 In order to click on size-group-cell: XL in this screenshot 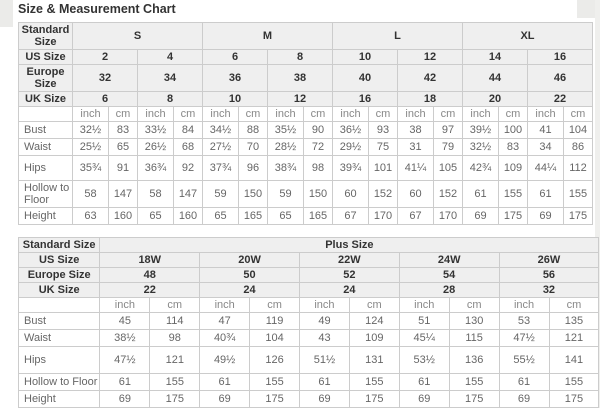, I will do `click(527, 36)`.